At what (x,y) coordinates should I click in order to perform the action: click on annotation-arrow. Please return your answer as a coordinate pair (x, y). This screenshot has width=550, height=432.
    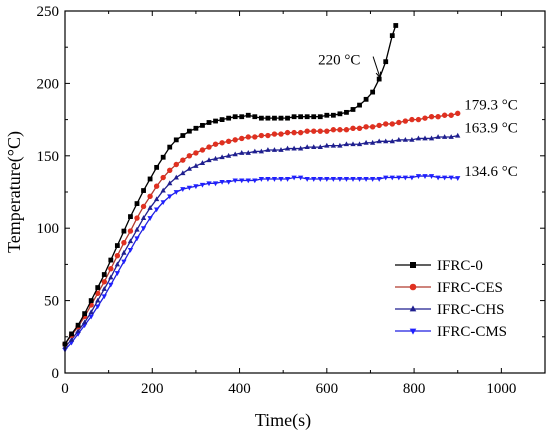
    Looking at the image, I should click on (376, 67).